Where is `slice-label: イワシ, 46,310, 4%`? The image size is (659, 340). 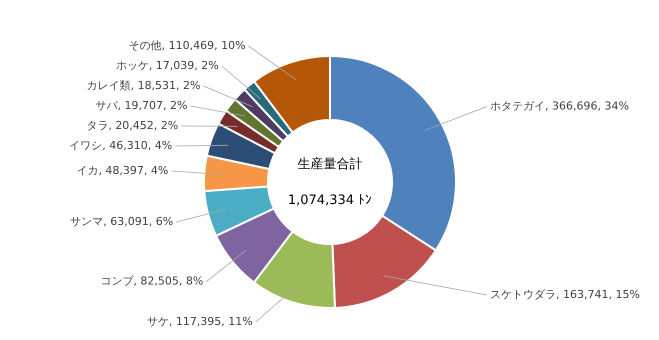 slice-label: イワシ, 46,310, 4% is located at coordinates (120, 145).